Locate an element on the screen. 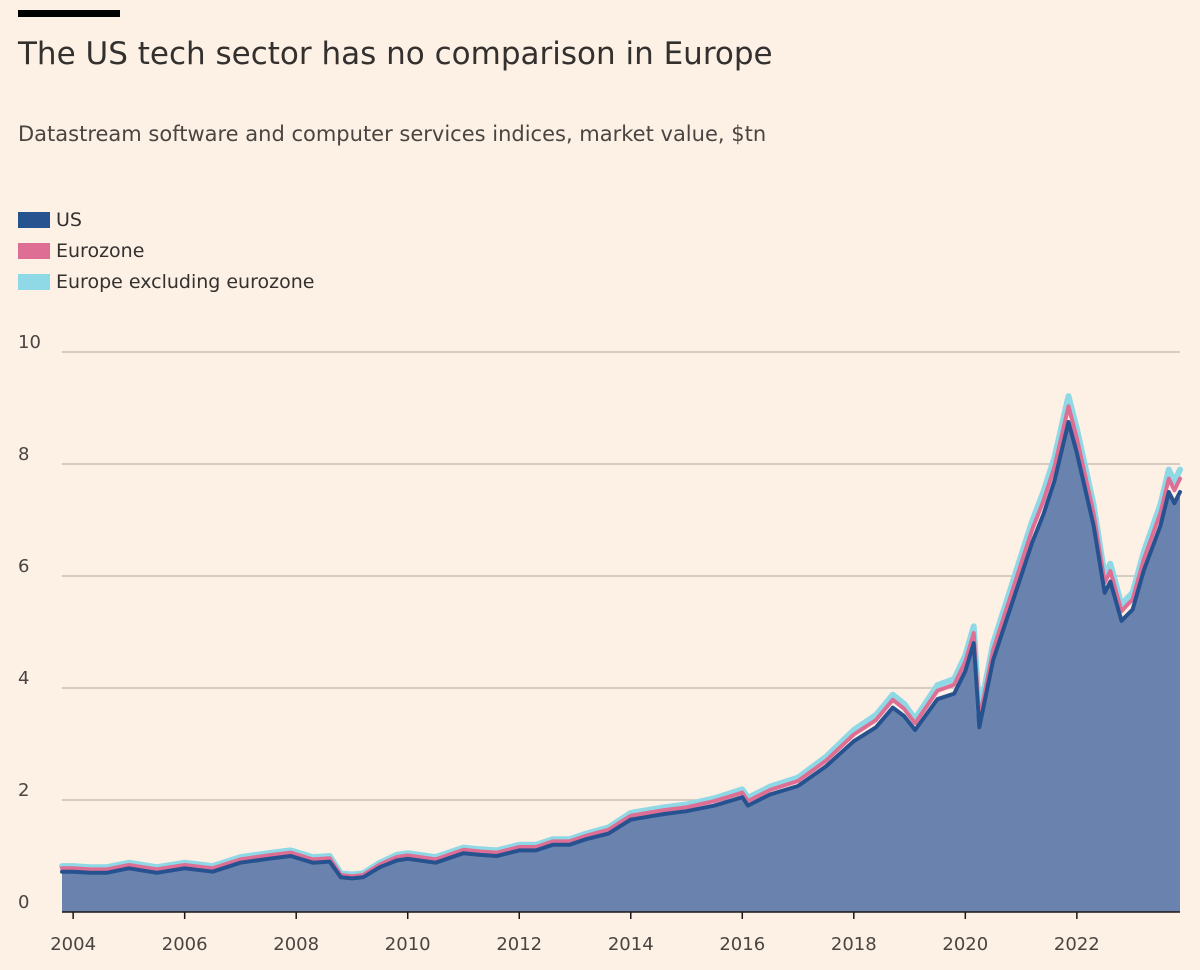 This screenshot has height=970, width=1200. legend-swatch-eurozone is located at coordinates (34, 250).